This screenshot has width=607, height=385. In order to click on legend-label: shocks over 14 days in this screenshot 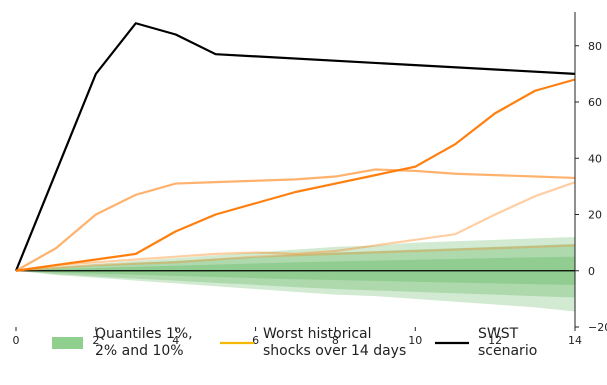, I will do `click(334, 351)`.